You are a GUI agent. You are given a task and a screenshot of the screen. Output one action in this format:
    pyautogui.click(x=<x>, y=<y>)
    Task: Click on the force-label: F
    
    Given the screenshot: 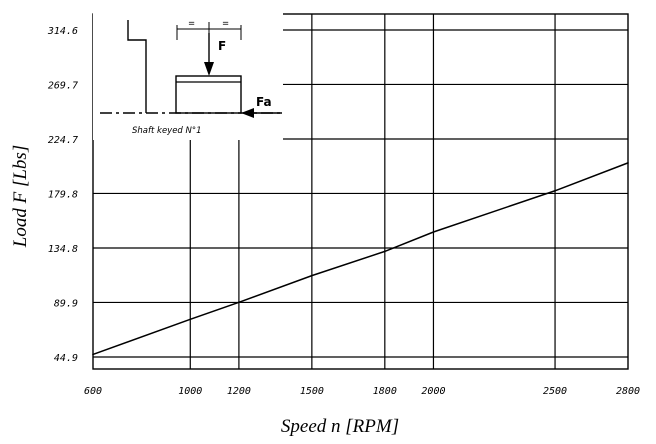 What is the action you would take?
    pyautogui.click(x=222, y=46)
    